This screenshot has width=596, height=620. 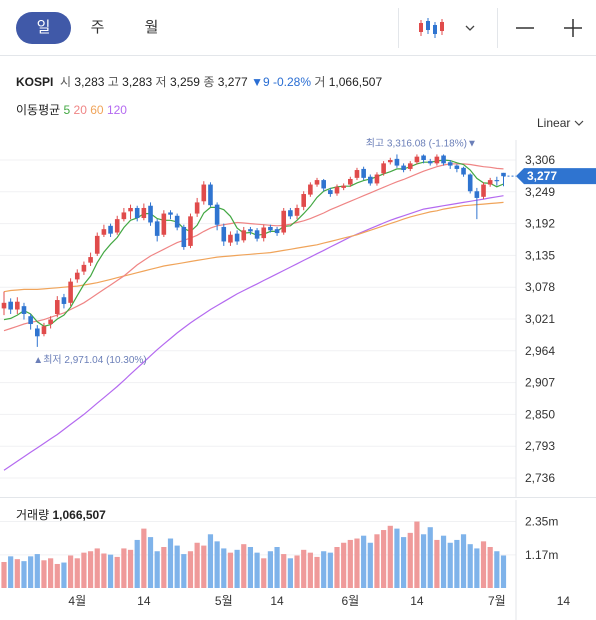 What do you see at coordinates (470, 28) in the screenshot?
I see `chevron-down-icon` at bounding box center [470, 28].